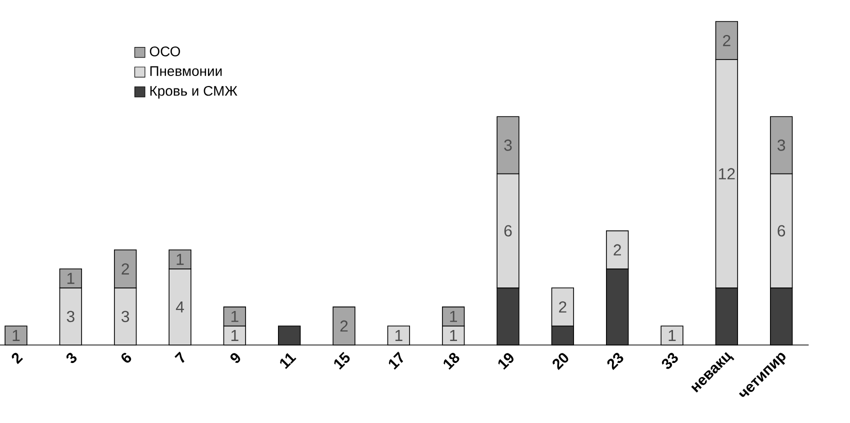  What do you see at coordinates (17, 358) in the screenshot?
I see `x-tick-label: 2` at bounding box center [17, 358].